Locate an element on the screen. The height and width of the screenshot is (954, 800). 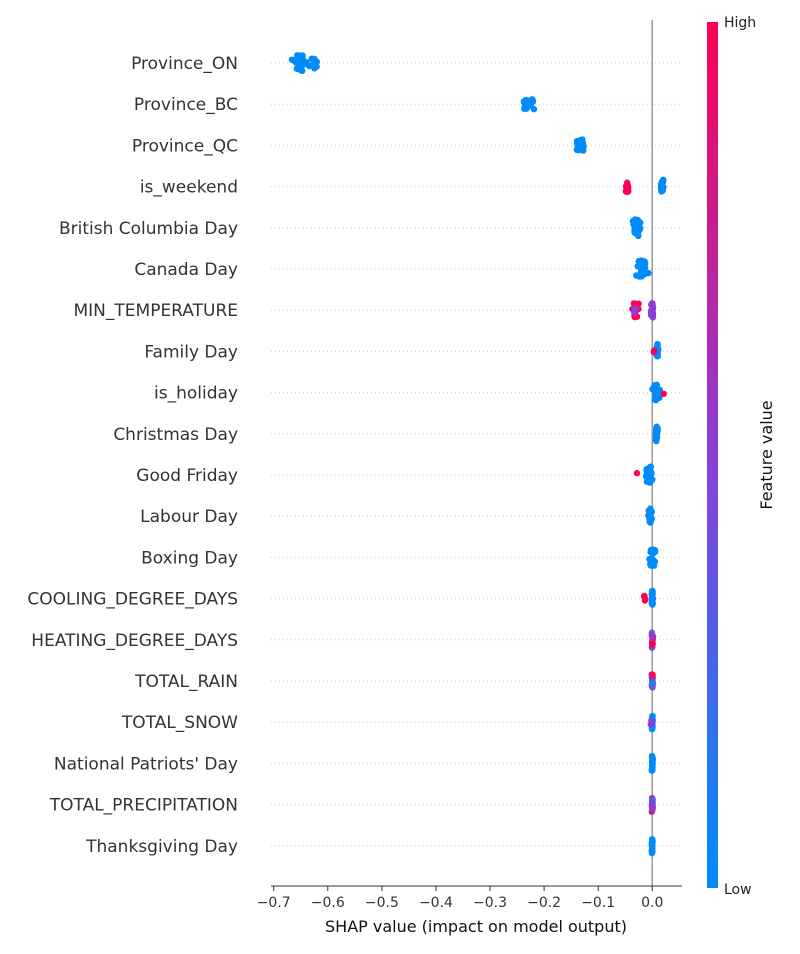
x-tick-label: −0.7 is located at coordinates (274, 903).